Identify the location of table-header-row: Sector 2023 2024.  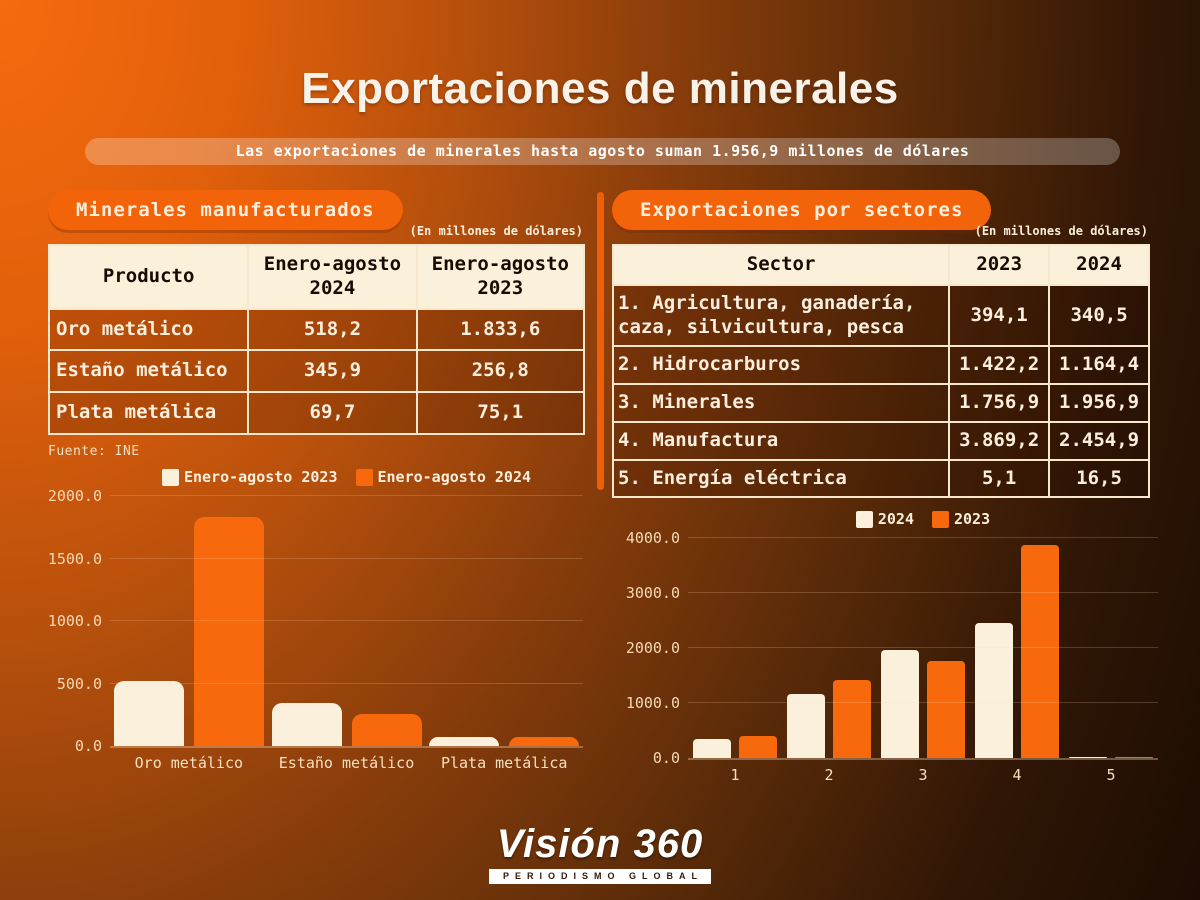
(880, 265).